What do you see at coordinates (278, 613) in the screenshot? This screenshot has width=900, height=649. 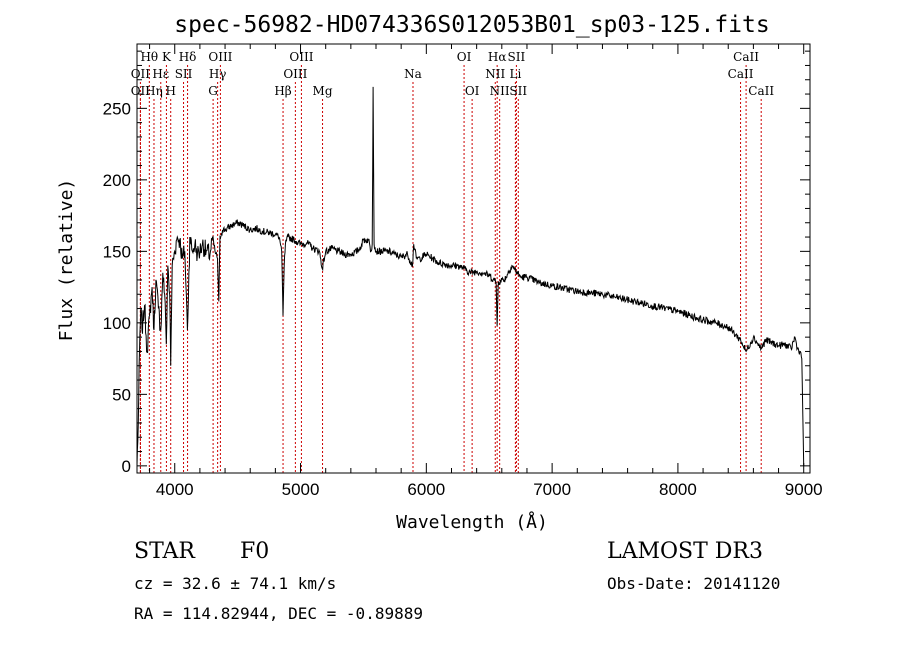 I see `coordinates: RA = 114.82944, DEC = -0.89889` at bounding box center [278, 613].